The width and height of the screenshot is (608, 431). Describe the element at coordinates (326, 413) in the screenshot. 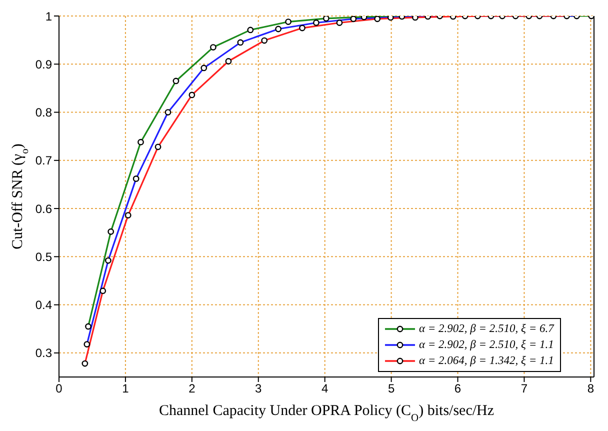

I see `x-axis-title: Channel Capacity Under OPRA Policy (C$_{O}$) bits/sec/Hz` at that location.